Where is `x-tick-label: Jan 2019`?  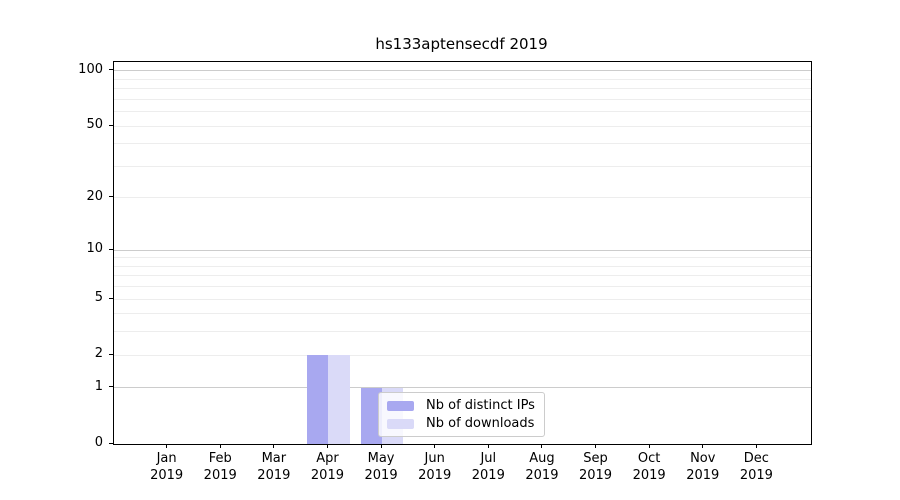 x-tick-label: Jan 2019 is located at coordinates (167, 467).